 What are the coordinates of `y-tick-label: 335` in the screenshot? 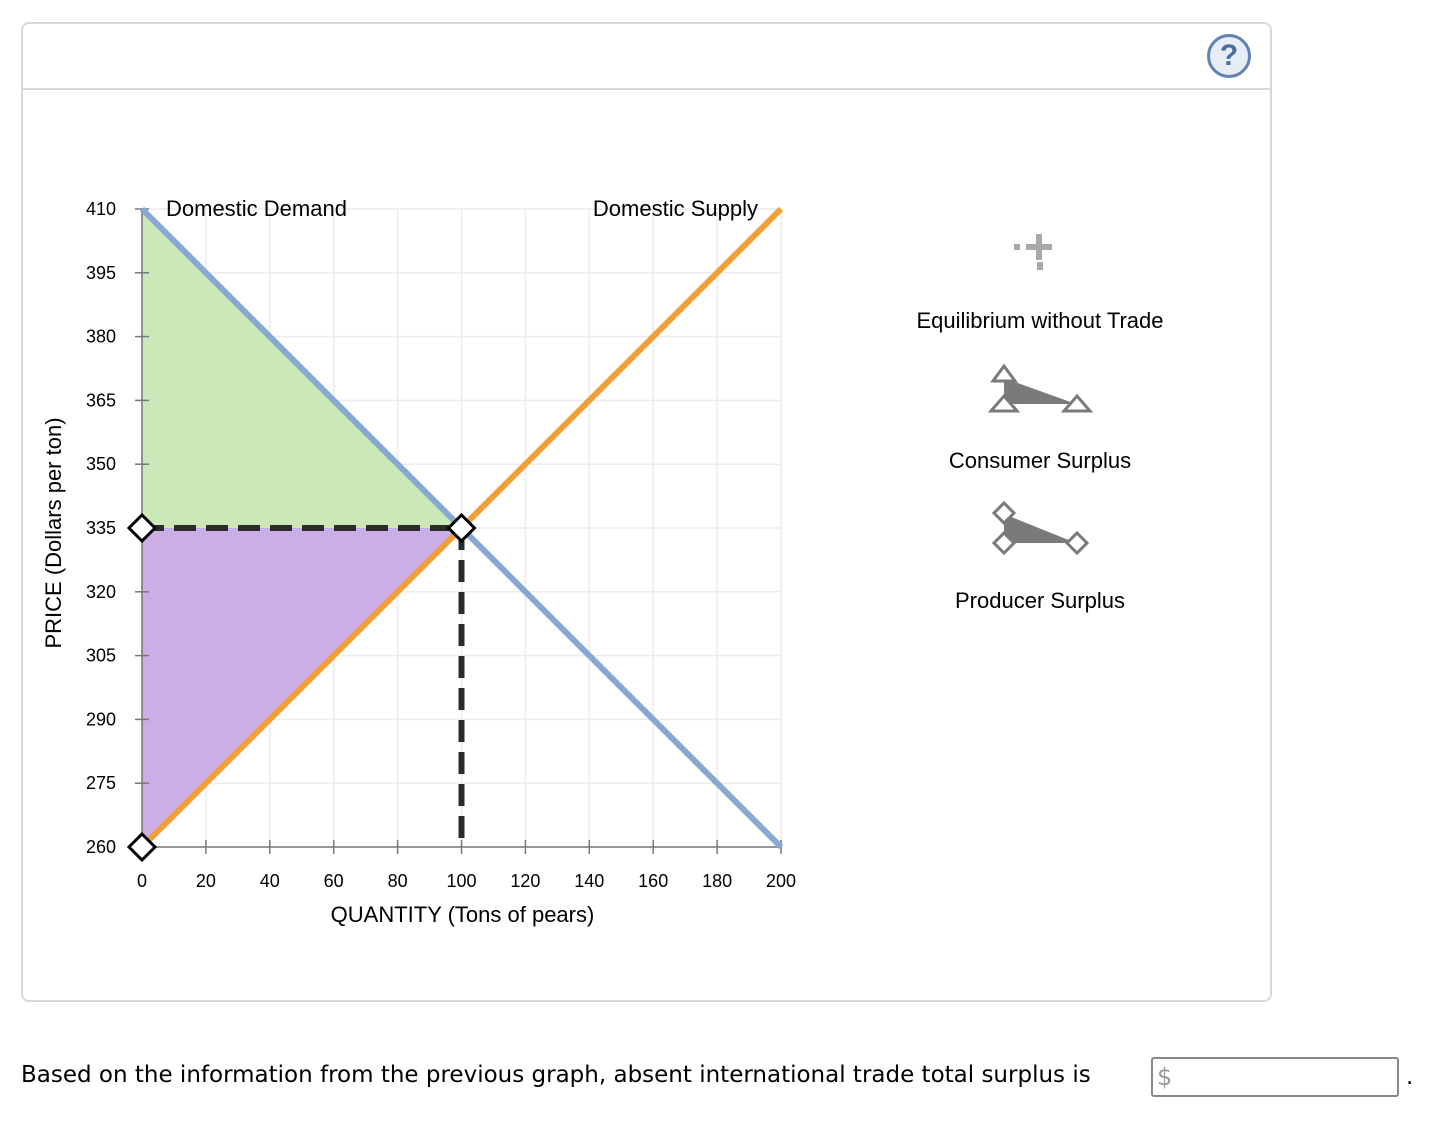 It's located at (101, 528).